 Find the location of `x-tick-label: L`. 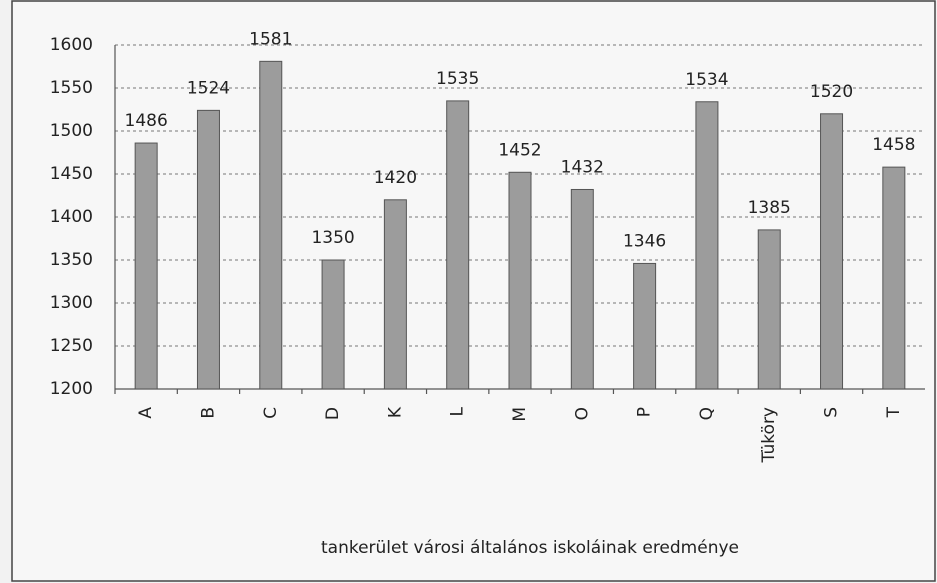

x-tick-label: L is located at coordinates (458, 411).